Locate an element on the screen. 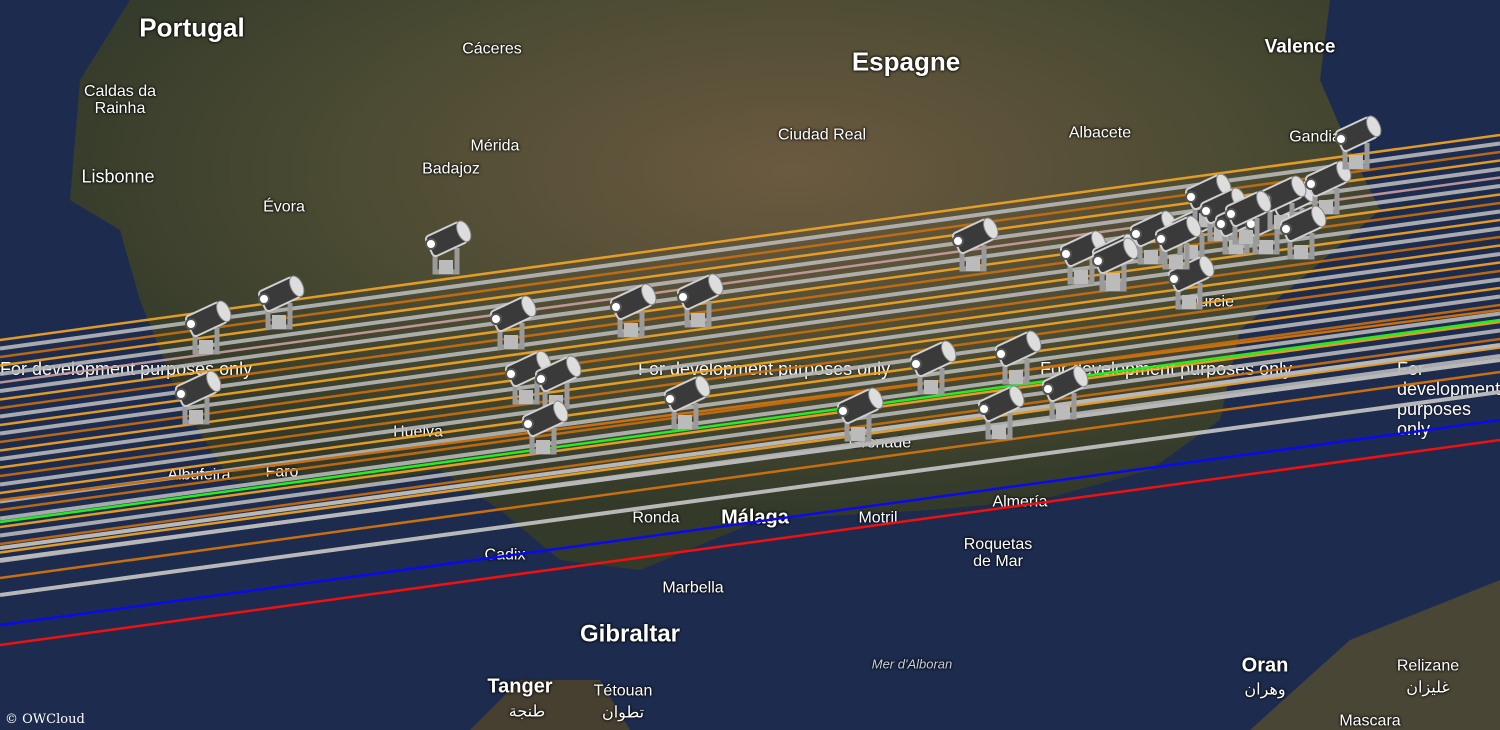 The width and height of the screenshot is (1500, 730). city-label: Albacete is located at coordinates (1100, 133).